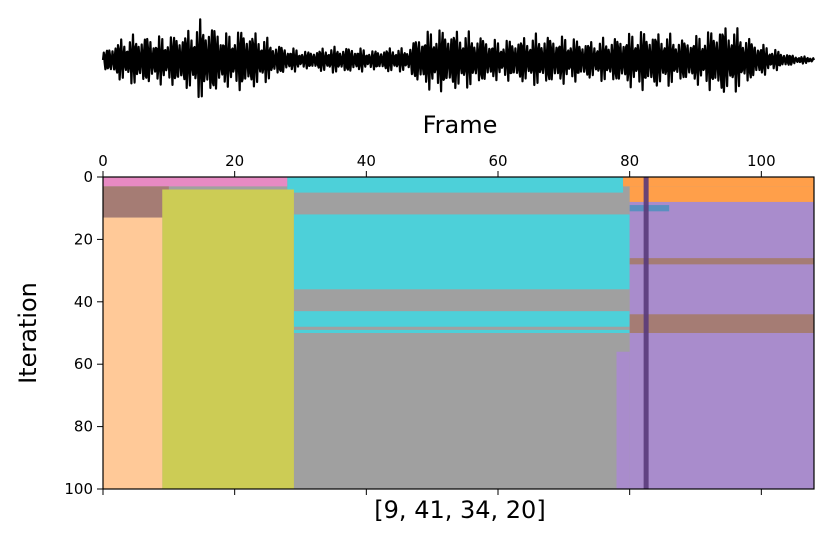 Image resolution: width=830 pixels, height=539 pixels. Describe the element at coordinates (497, 161) in the screenshot. I see `top-x-tick-label-60: 60` at that location.